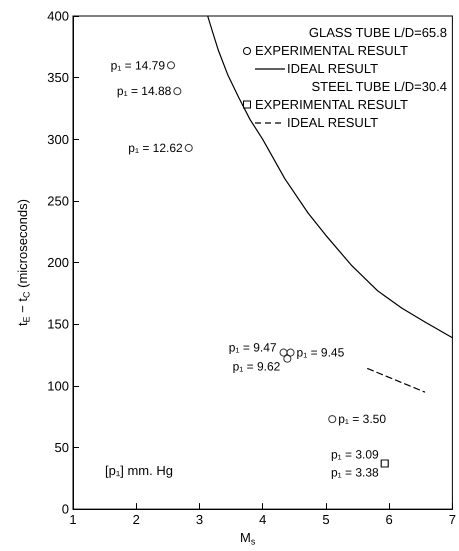 The height and width of the screenshot is (551, 459). I want to click on annotation: p₁ = 3.50, so click(362, 419).